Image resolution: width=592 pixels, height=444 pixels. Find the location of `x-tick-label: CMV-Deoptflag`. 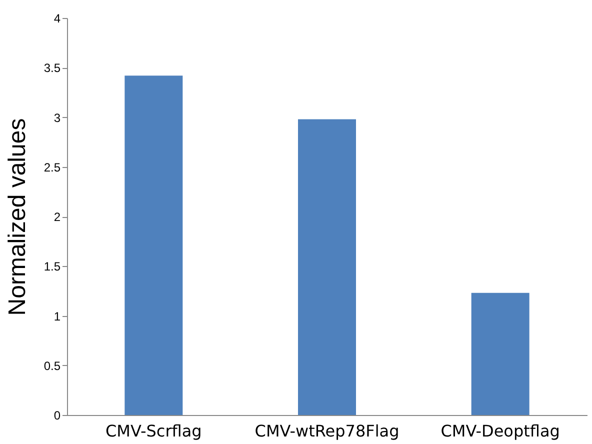

x-tick-label: CMV-Deoptflag is located at coordinates (500, 431).